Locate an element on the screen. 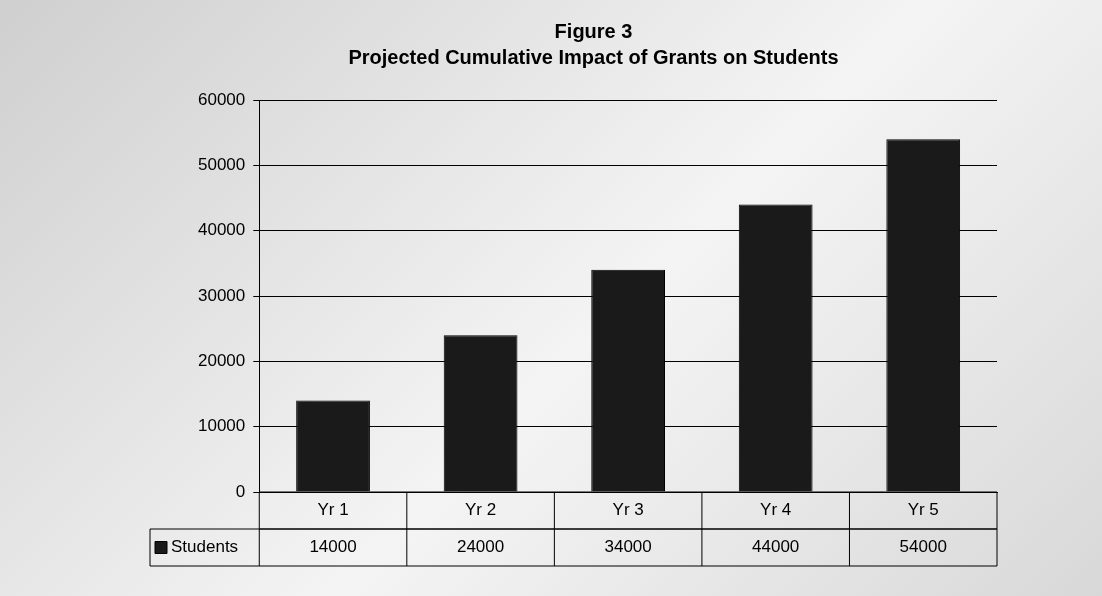 The width and height of the screenshot is (1102, 596). x-tick-label: Yr 3 is located at coordinates (628, 510).